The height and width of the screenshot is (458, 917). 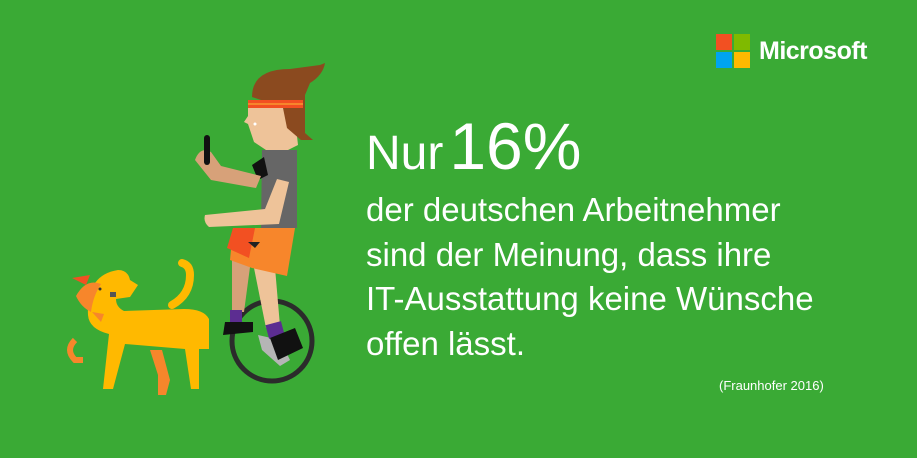 I want to click on body-line: offen lässt., so click(x=445, y=343).